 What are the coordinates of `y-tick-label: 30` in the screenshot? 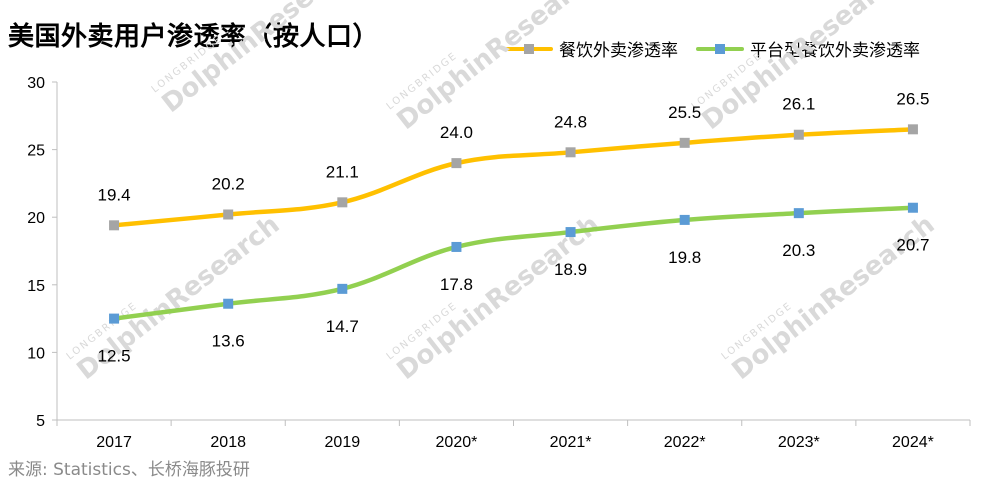 It's located at (36, 83).